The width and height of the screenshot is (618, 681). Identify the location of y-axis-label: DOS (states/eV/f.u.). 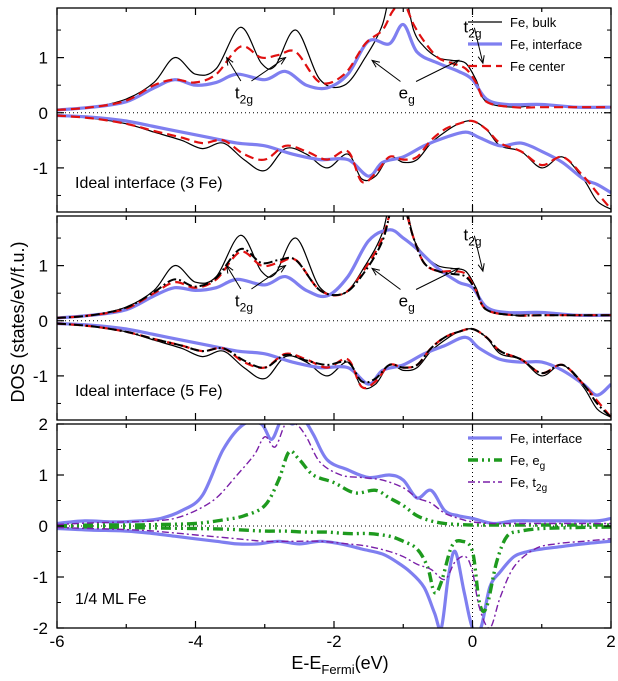
(18, 321).